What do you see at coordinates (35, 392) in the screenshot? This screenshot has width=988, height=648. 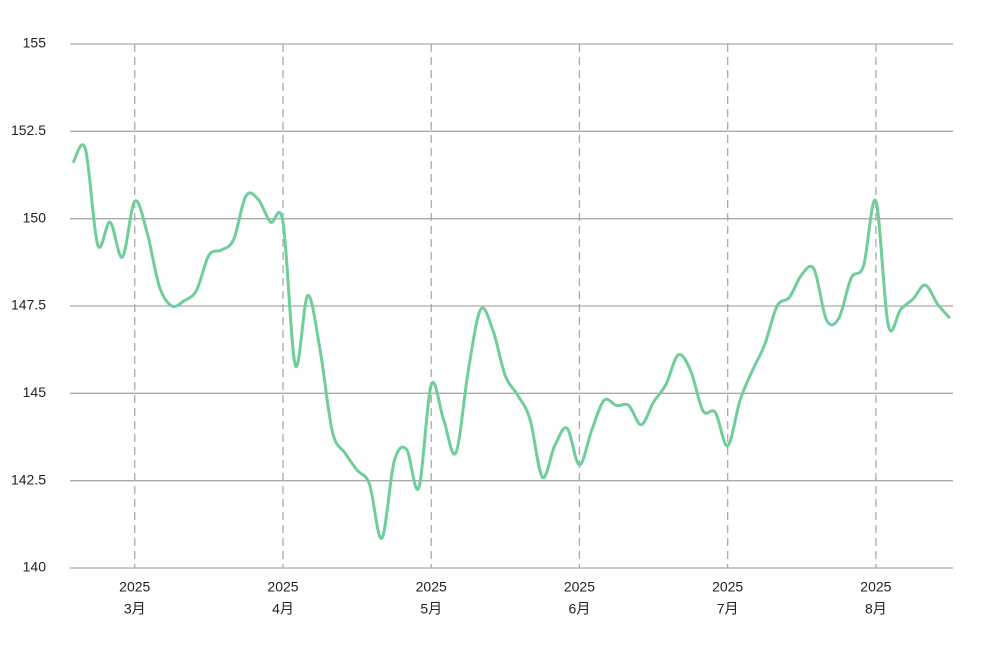 I see `y-tick-label: 145` at bounding box center [35, 392].